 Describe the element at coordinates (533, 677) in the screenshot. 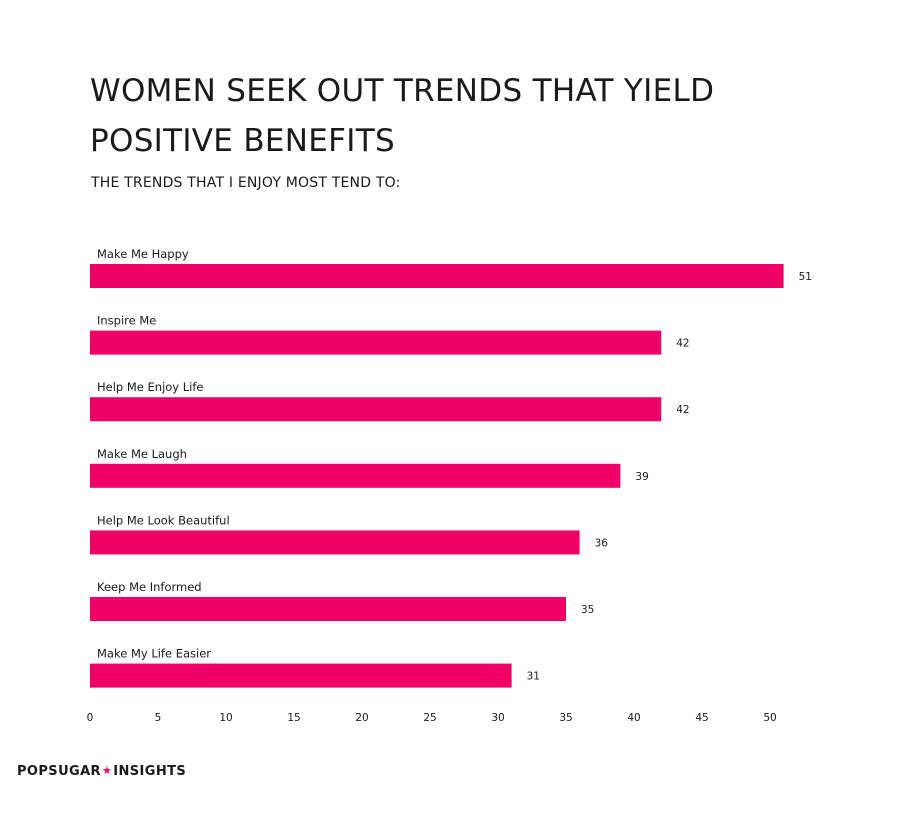

I see `data-label: 31` at that location.